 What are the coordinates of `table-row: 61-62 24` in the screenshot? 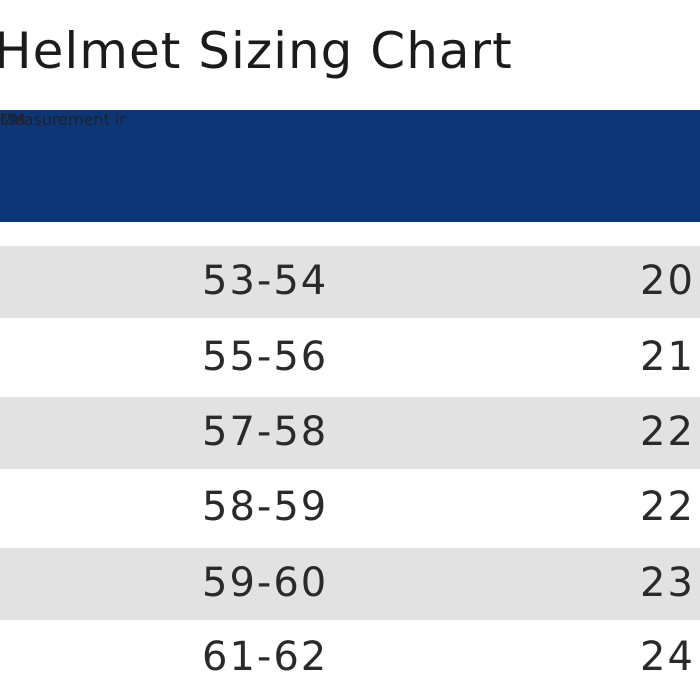 It's located at (350, 658).